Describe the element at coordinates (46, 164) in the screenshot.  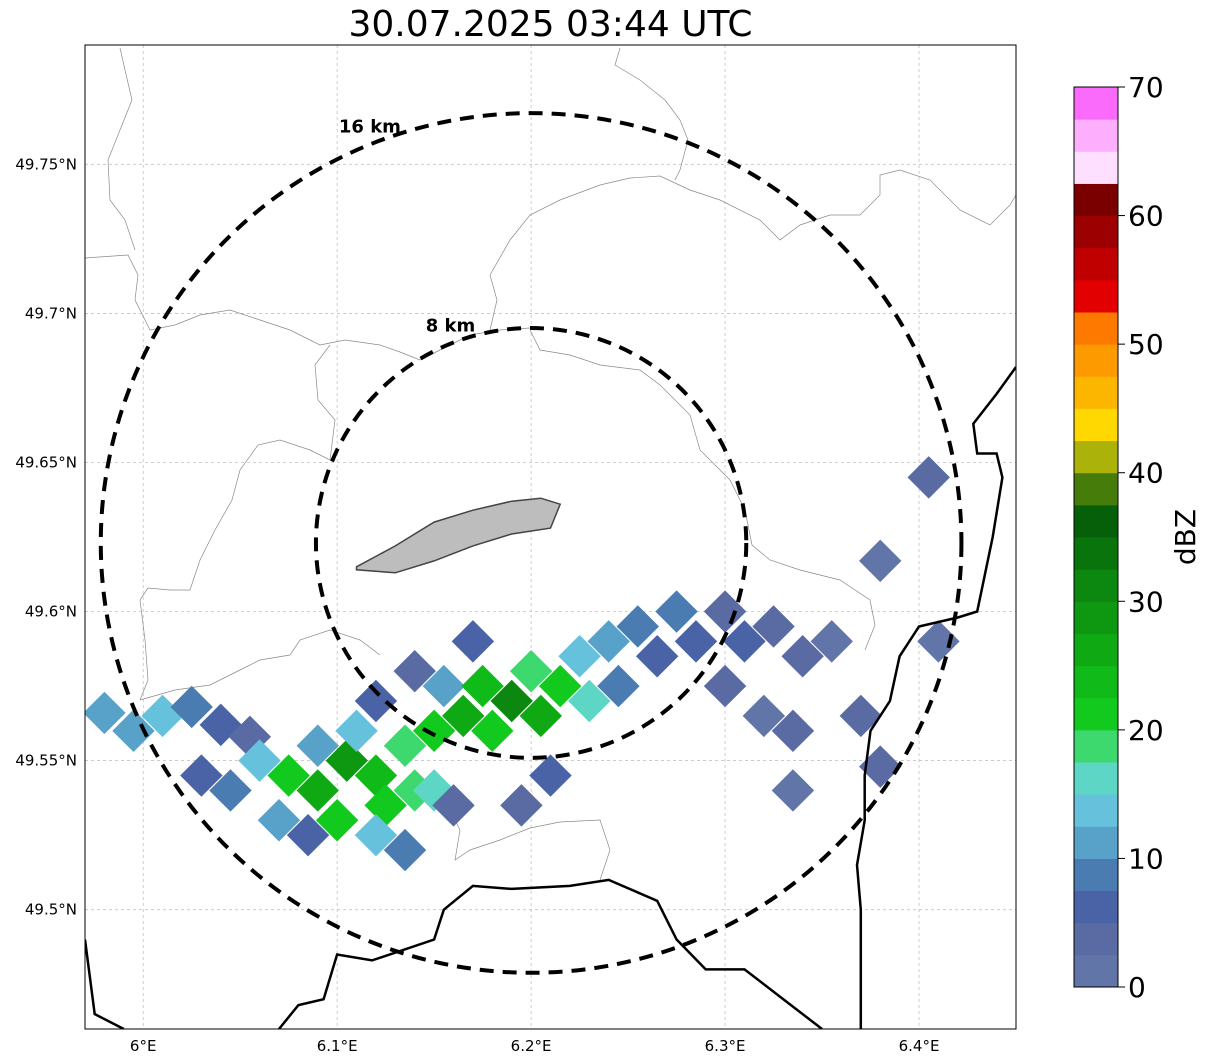
I see `y-tick-label: 49.75°N` at that location.